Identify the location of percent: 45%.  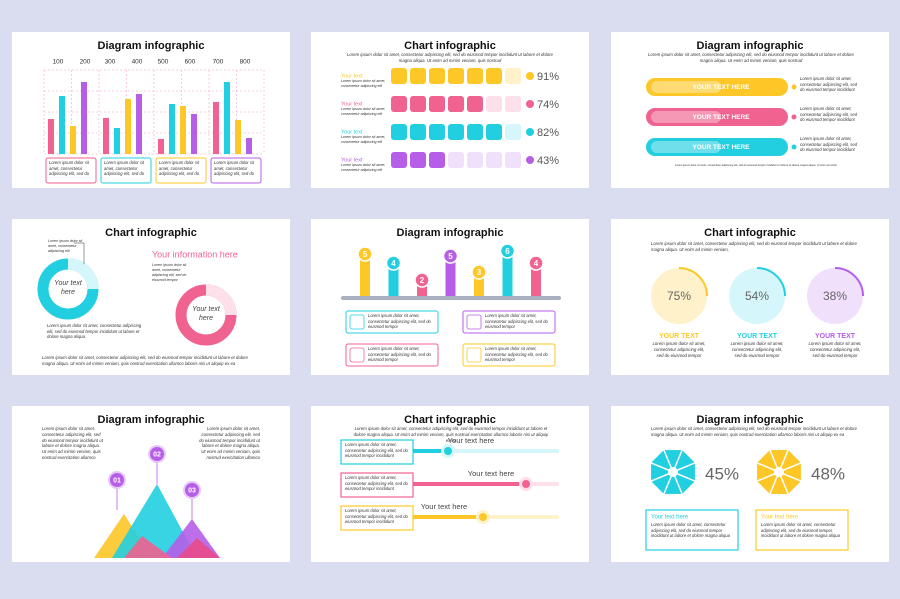
(722, 473).